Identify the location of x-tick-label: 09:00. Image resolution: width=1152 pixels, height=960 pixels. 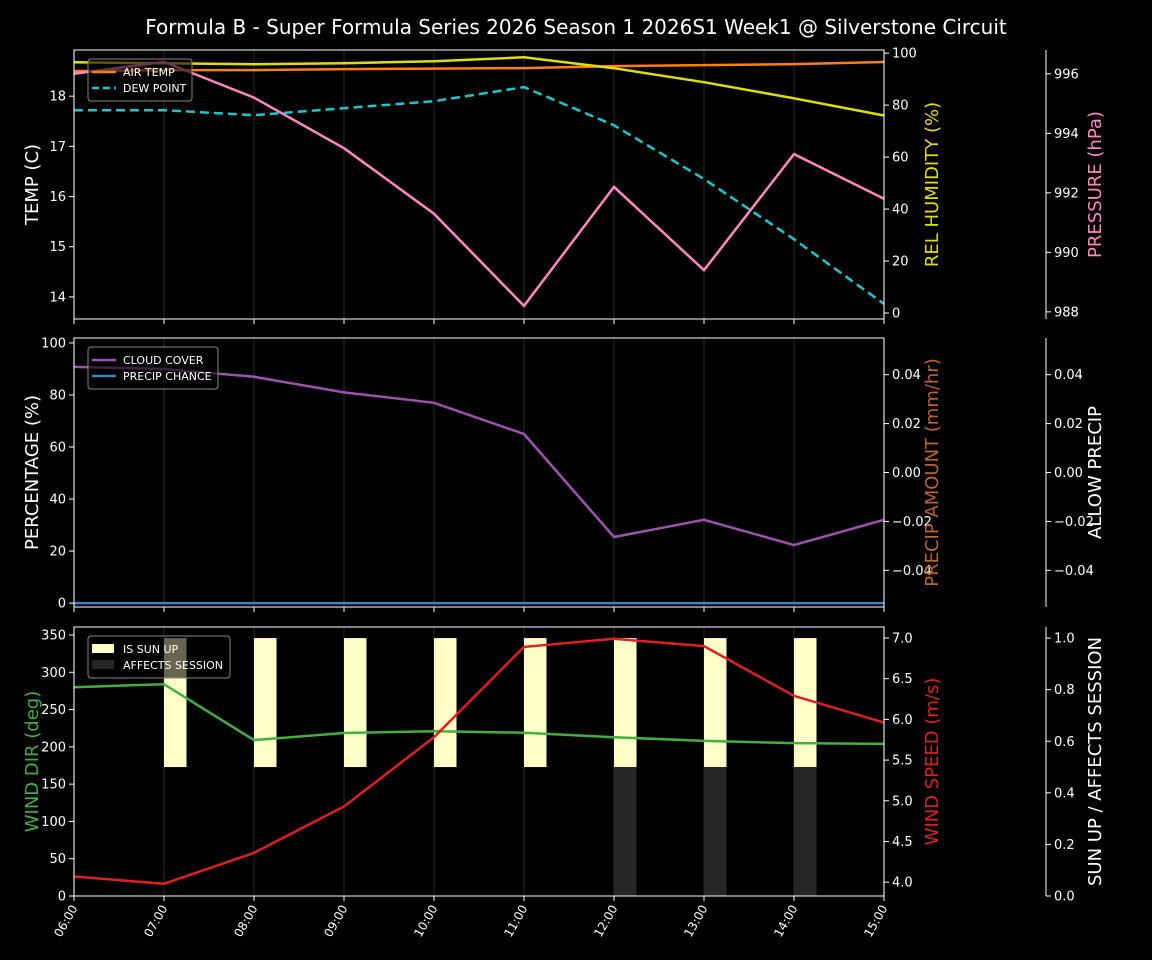
(335, 921).